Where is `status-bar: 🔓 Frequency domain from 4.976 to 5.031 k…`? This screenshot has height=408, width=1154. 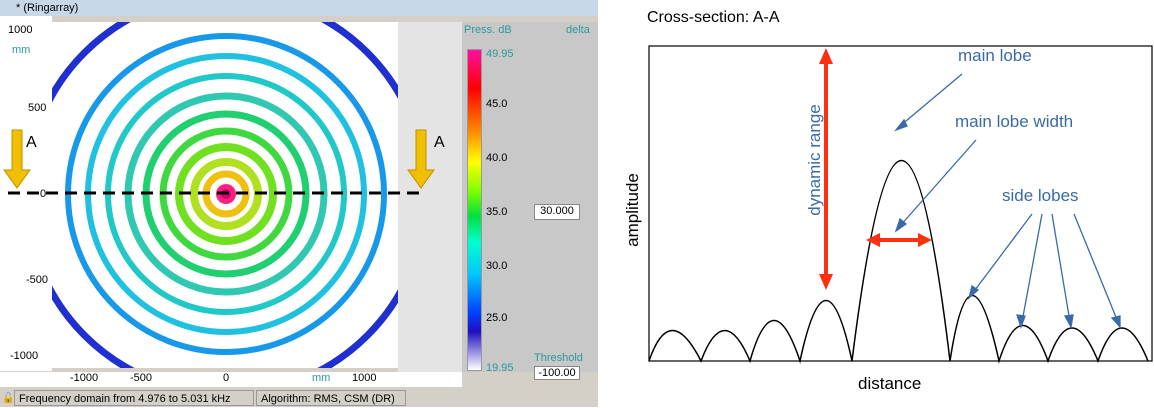 status-bar: 🔓 Frequency domain from 4.976 to 5.031 k… is located at coordinates (299, 398).